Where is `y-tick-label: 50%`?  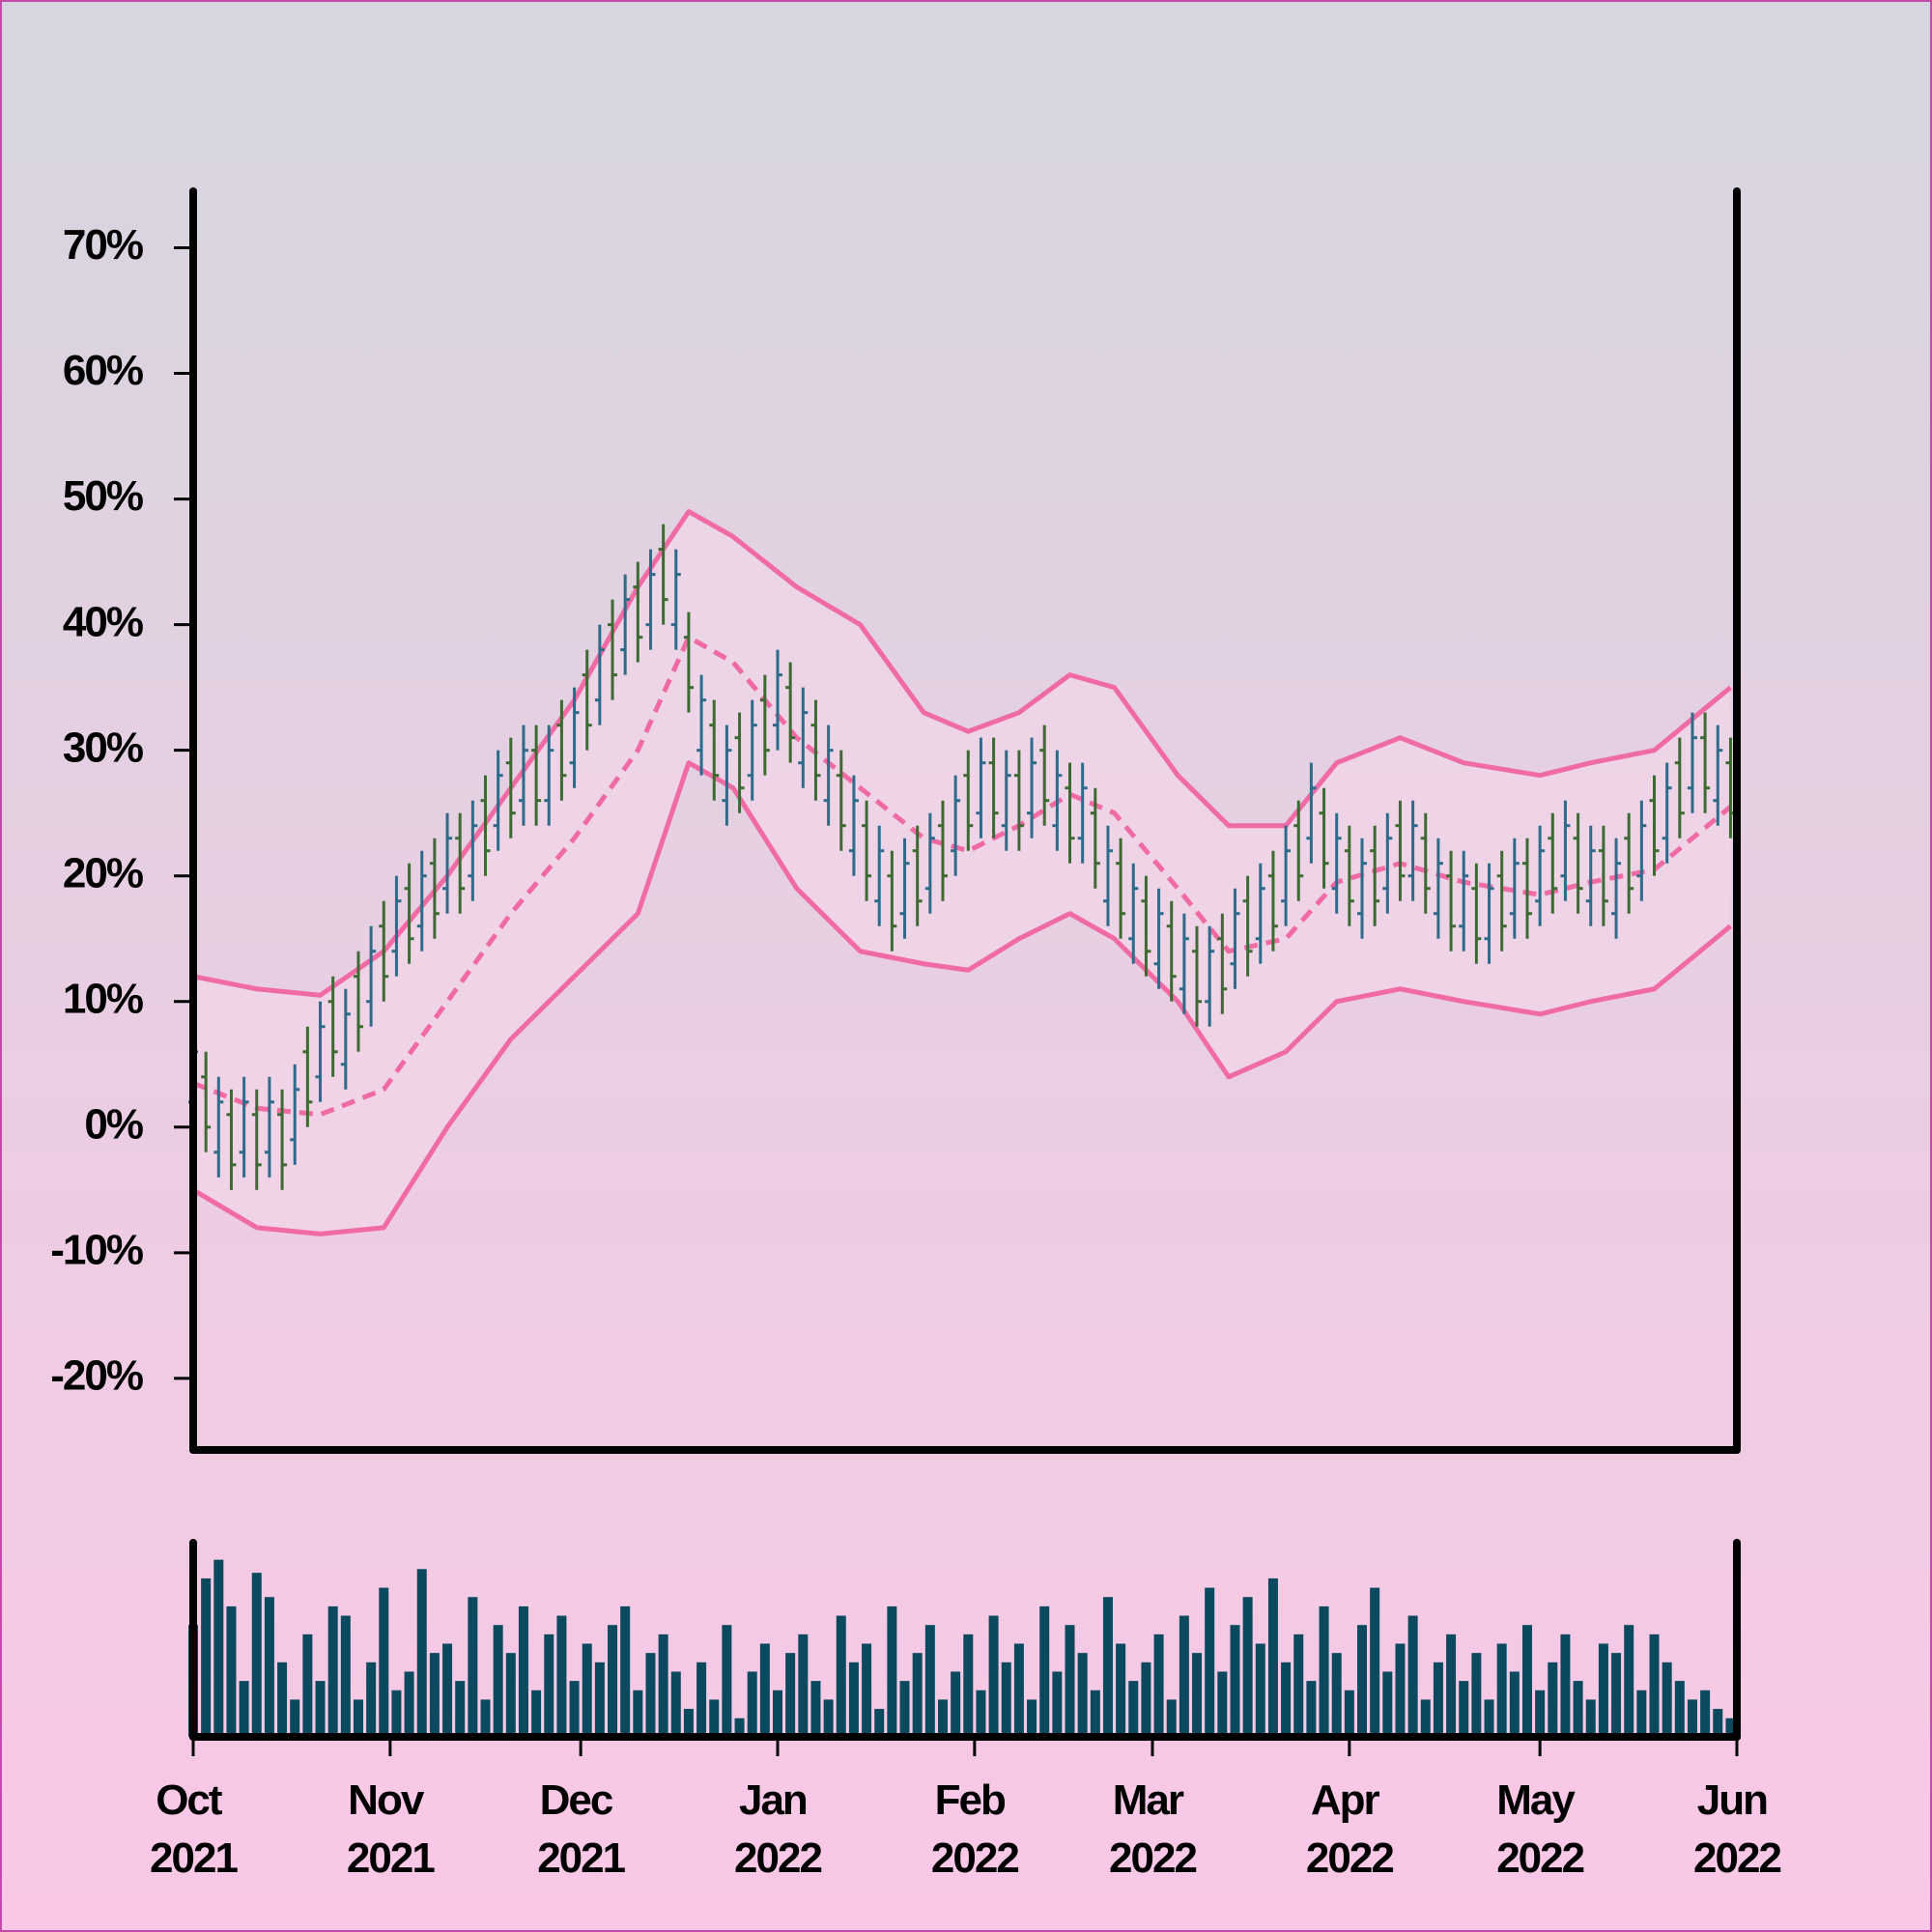
y-tick-label: 50% is located at coordinates (103, 496).